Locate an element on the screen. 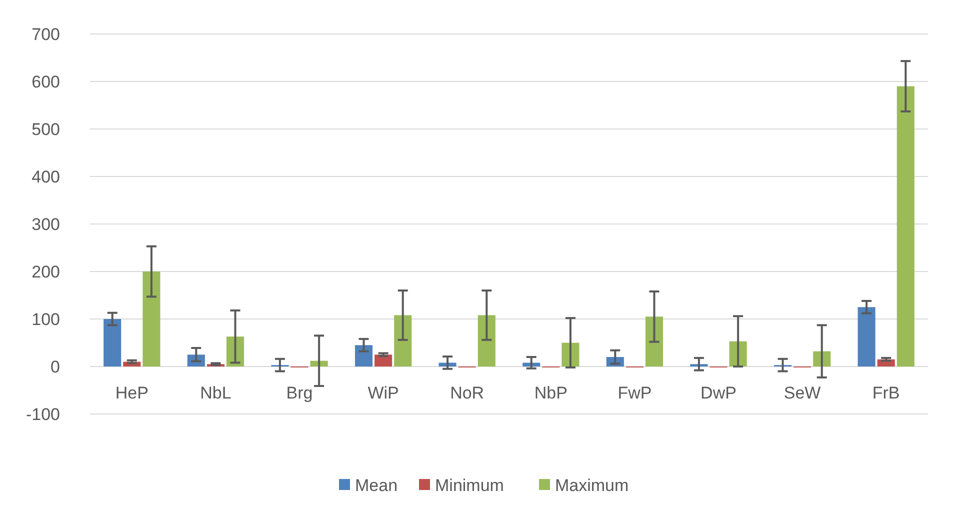  y-tick-label: 0 is located at coordinates (55, 366).